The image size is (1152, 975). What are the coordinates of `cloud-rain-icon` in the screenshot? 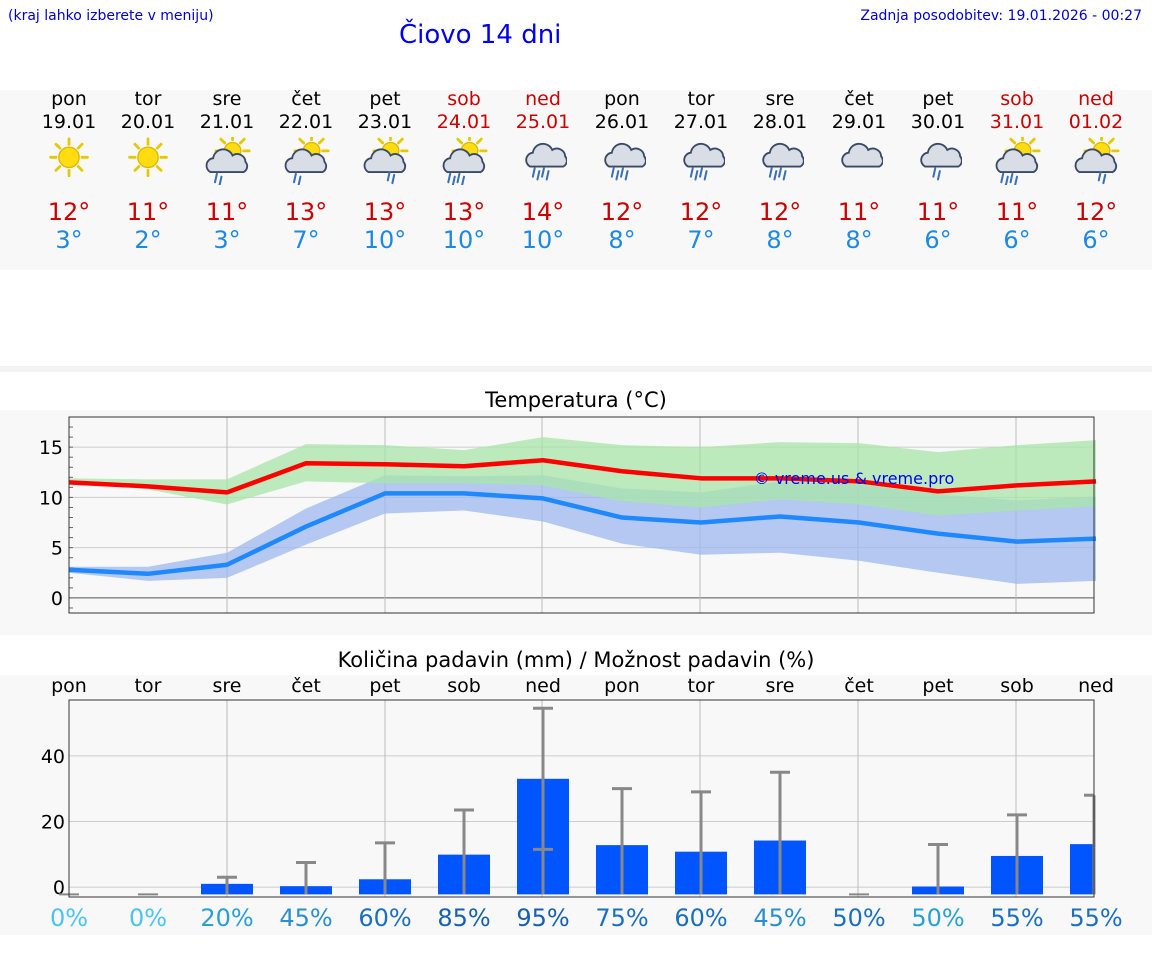 It's located at (941, 161).